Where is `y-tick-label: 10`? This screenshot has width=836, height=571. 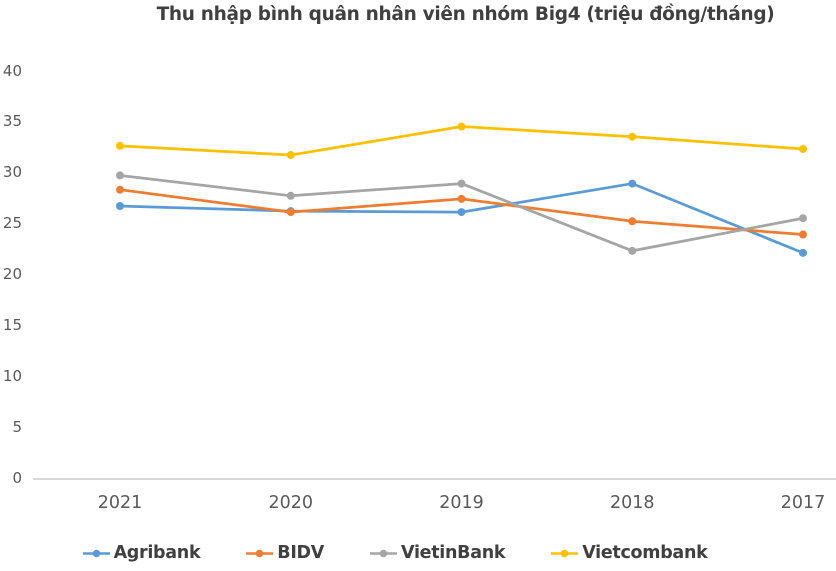 y-tick-label: 10 is located at coordinates (12, 376).